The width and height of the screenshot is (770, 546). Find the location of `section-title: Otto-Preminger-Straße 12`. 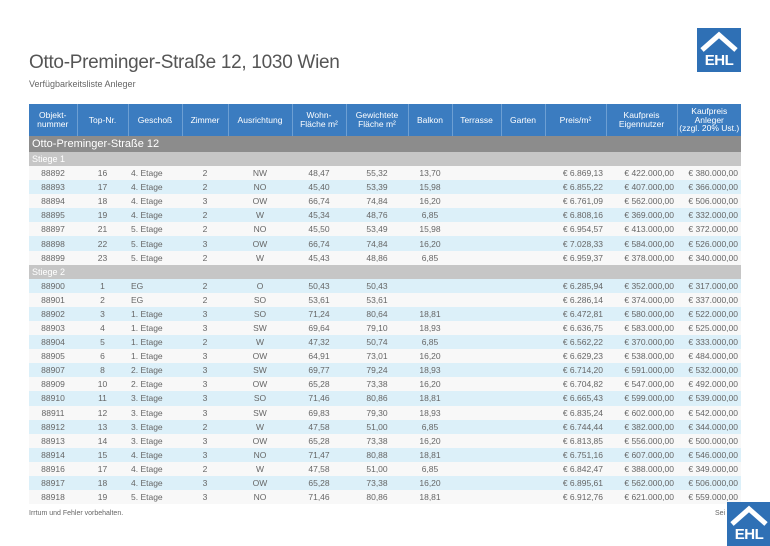

section-title: Otto-Preminger-Straße 12 is located at coordinates (385, 144).